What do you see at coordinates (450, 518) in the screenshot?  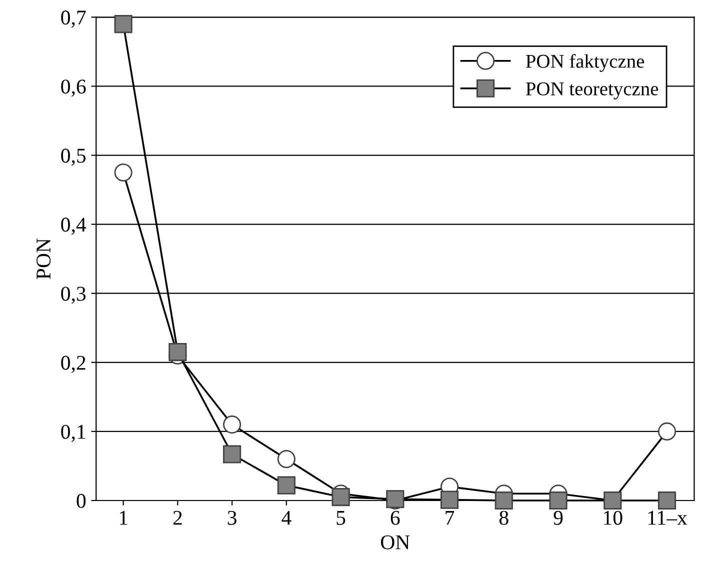 I see `x-tick-label: 7` at bounding box center [450, 518].